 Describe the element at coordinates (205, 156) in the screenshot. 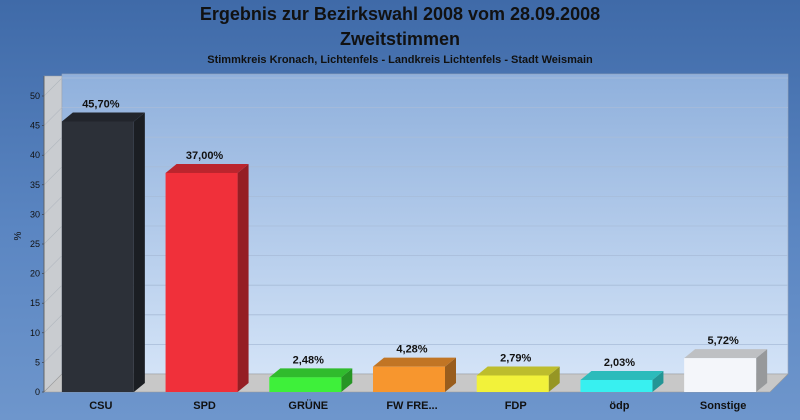

I see `data-label: 37,00%` at that location.